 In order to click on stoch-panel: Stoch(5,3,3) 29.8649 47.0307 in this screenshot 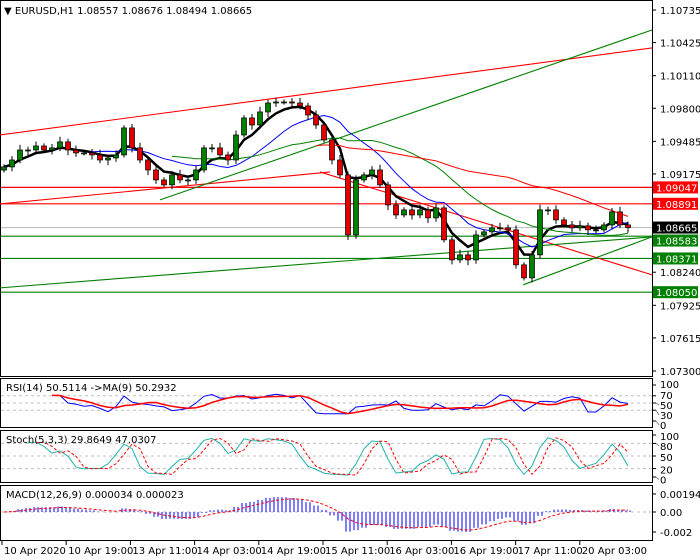, I will do `click(326, 456)`.